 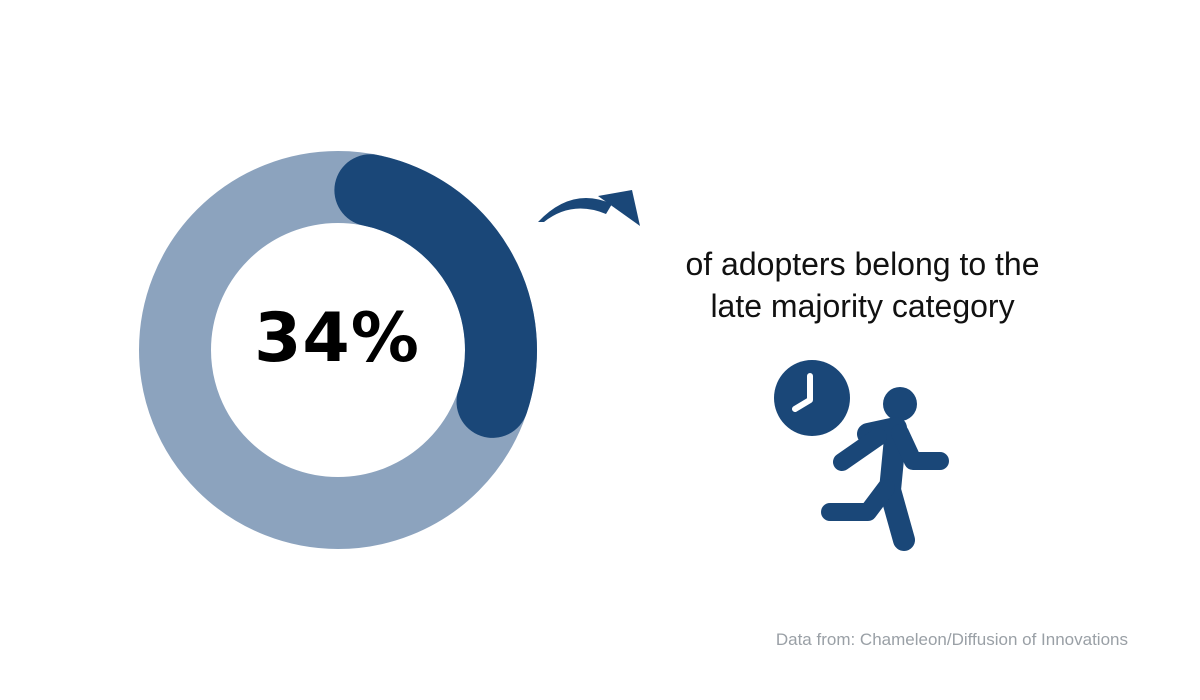 I want to click on caption-line-2: late majority category, so click(x=862, y=306).